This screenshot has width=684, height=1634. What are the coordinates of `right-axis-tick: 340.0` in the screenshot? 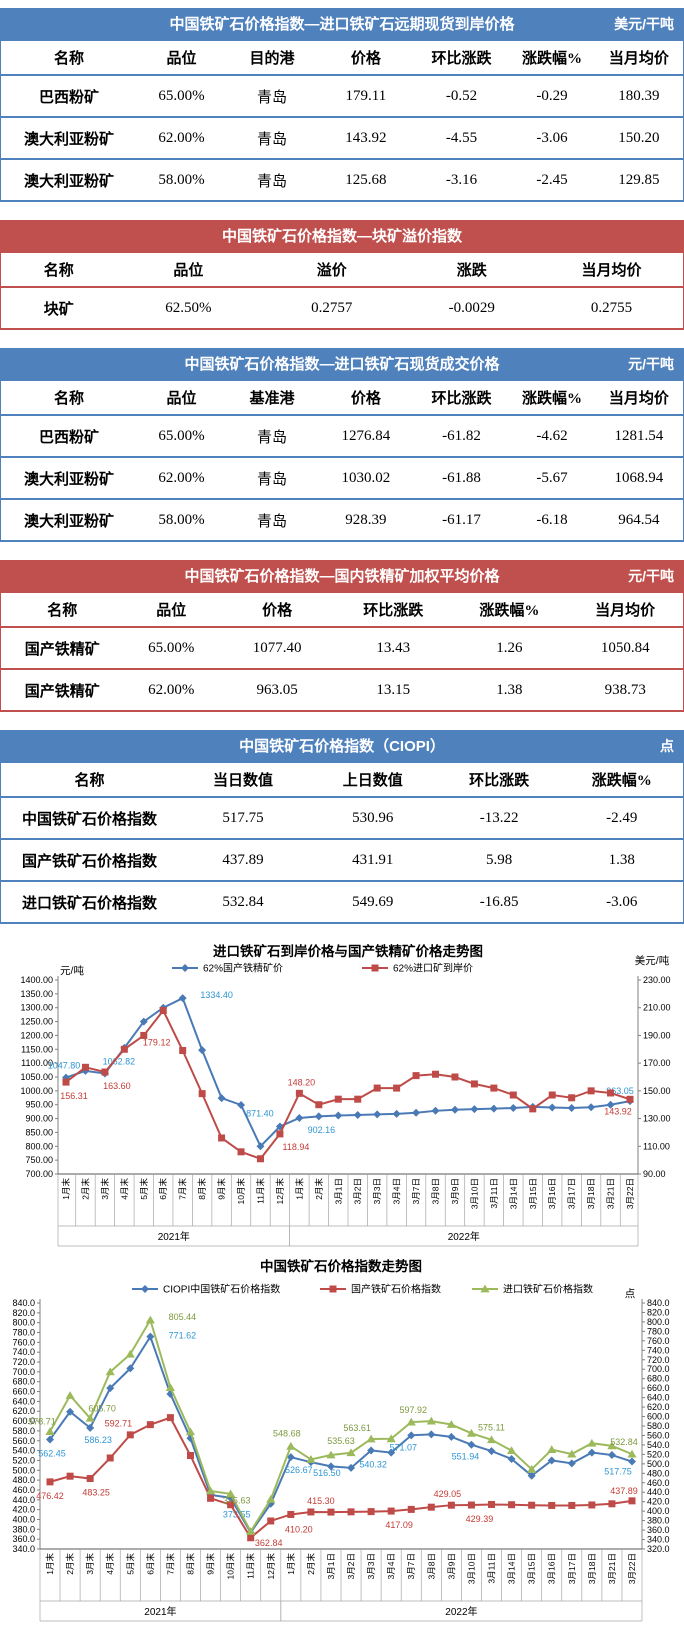 It's located at (658, 1540).